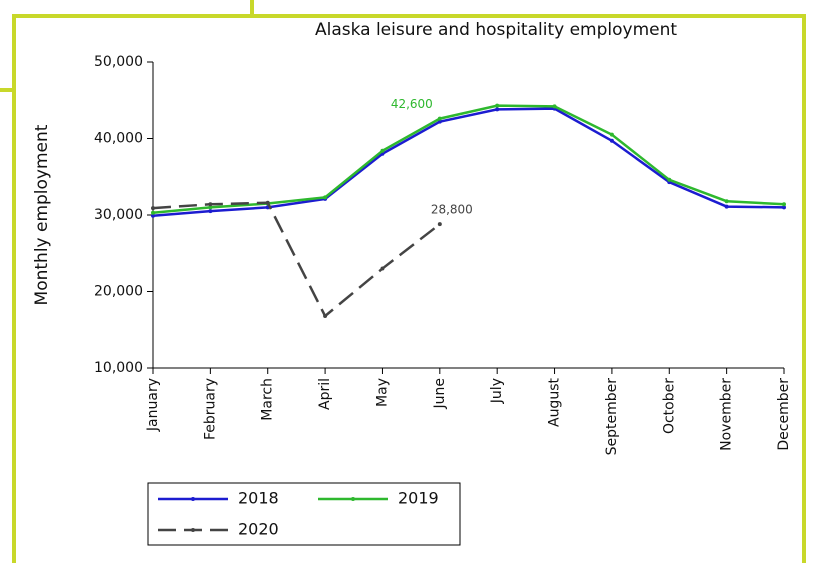 This screenshot has height=563, width=815. What do you see at coordinates (412, 104) in the screenshot?
I see `value-label: 42,600` at bounding box center [412, 104].